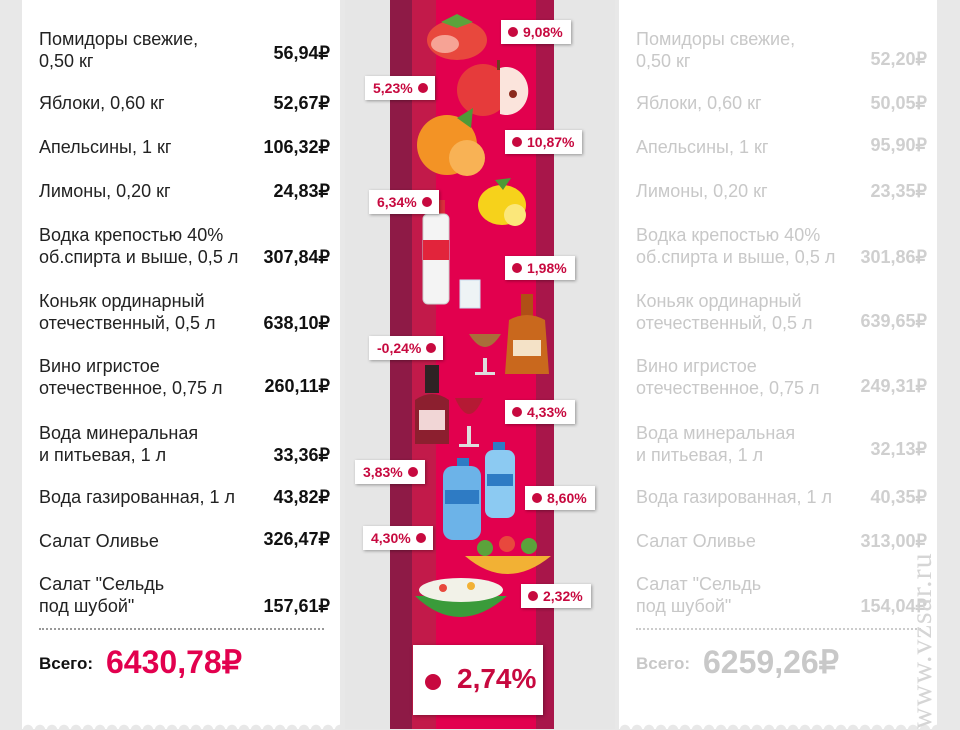 This screenshot has width=960, height=730. I want to click on item-price: 24,83₽, so click(302, 191).